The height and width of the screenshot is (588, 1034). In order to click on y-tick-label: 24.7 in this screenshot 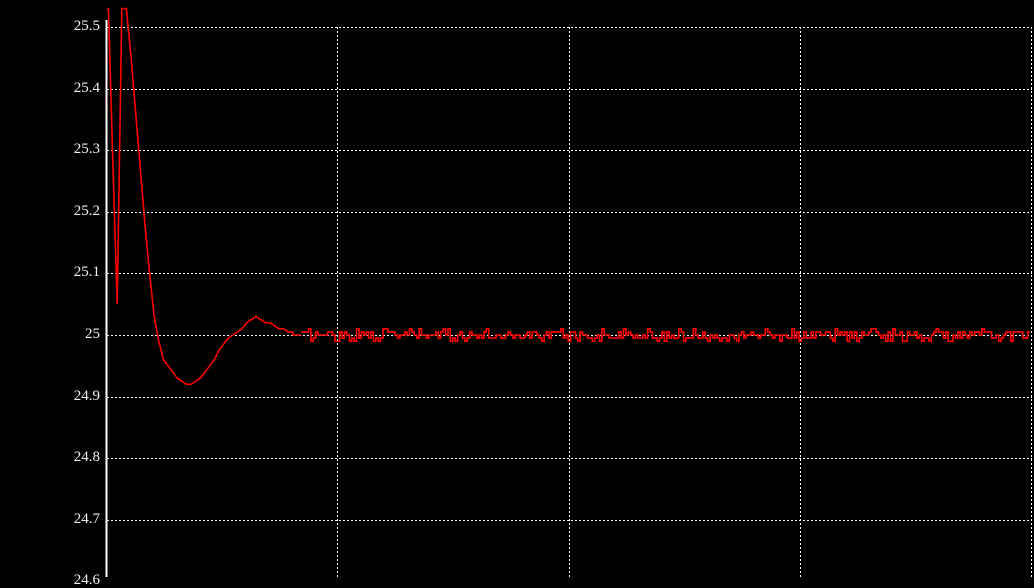, I will do `click(86, 518)`.